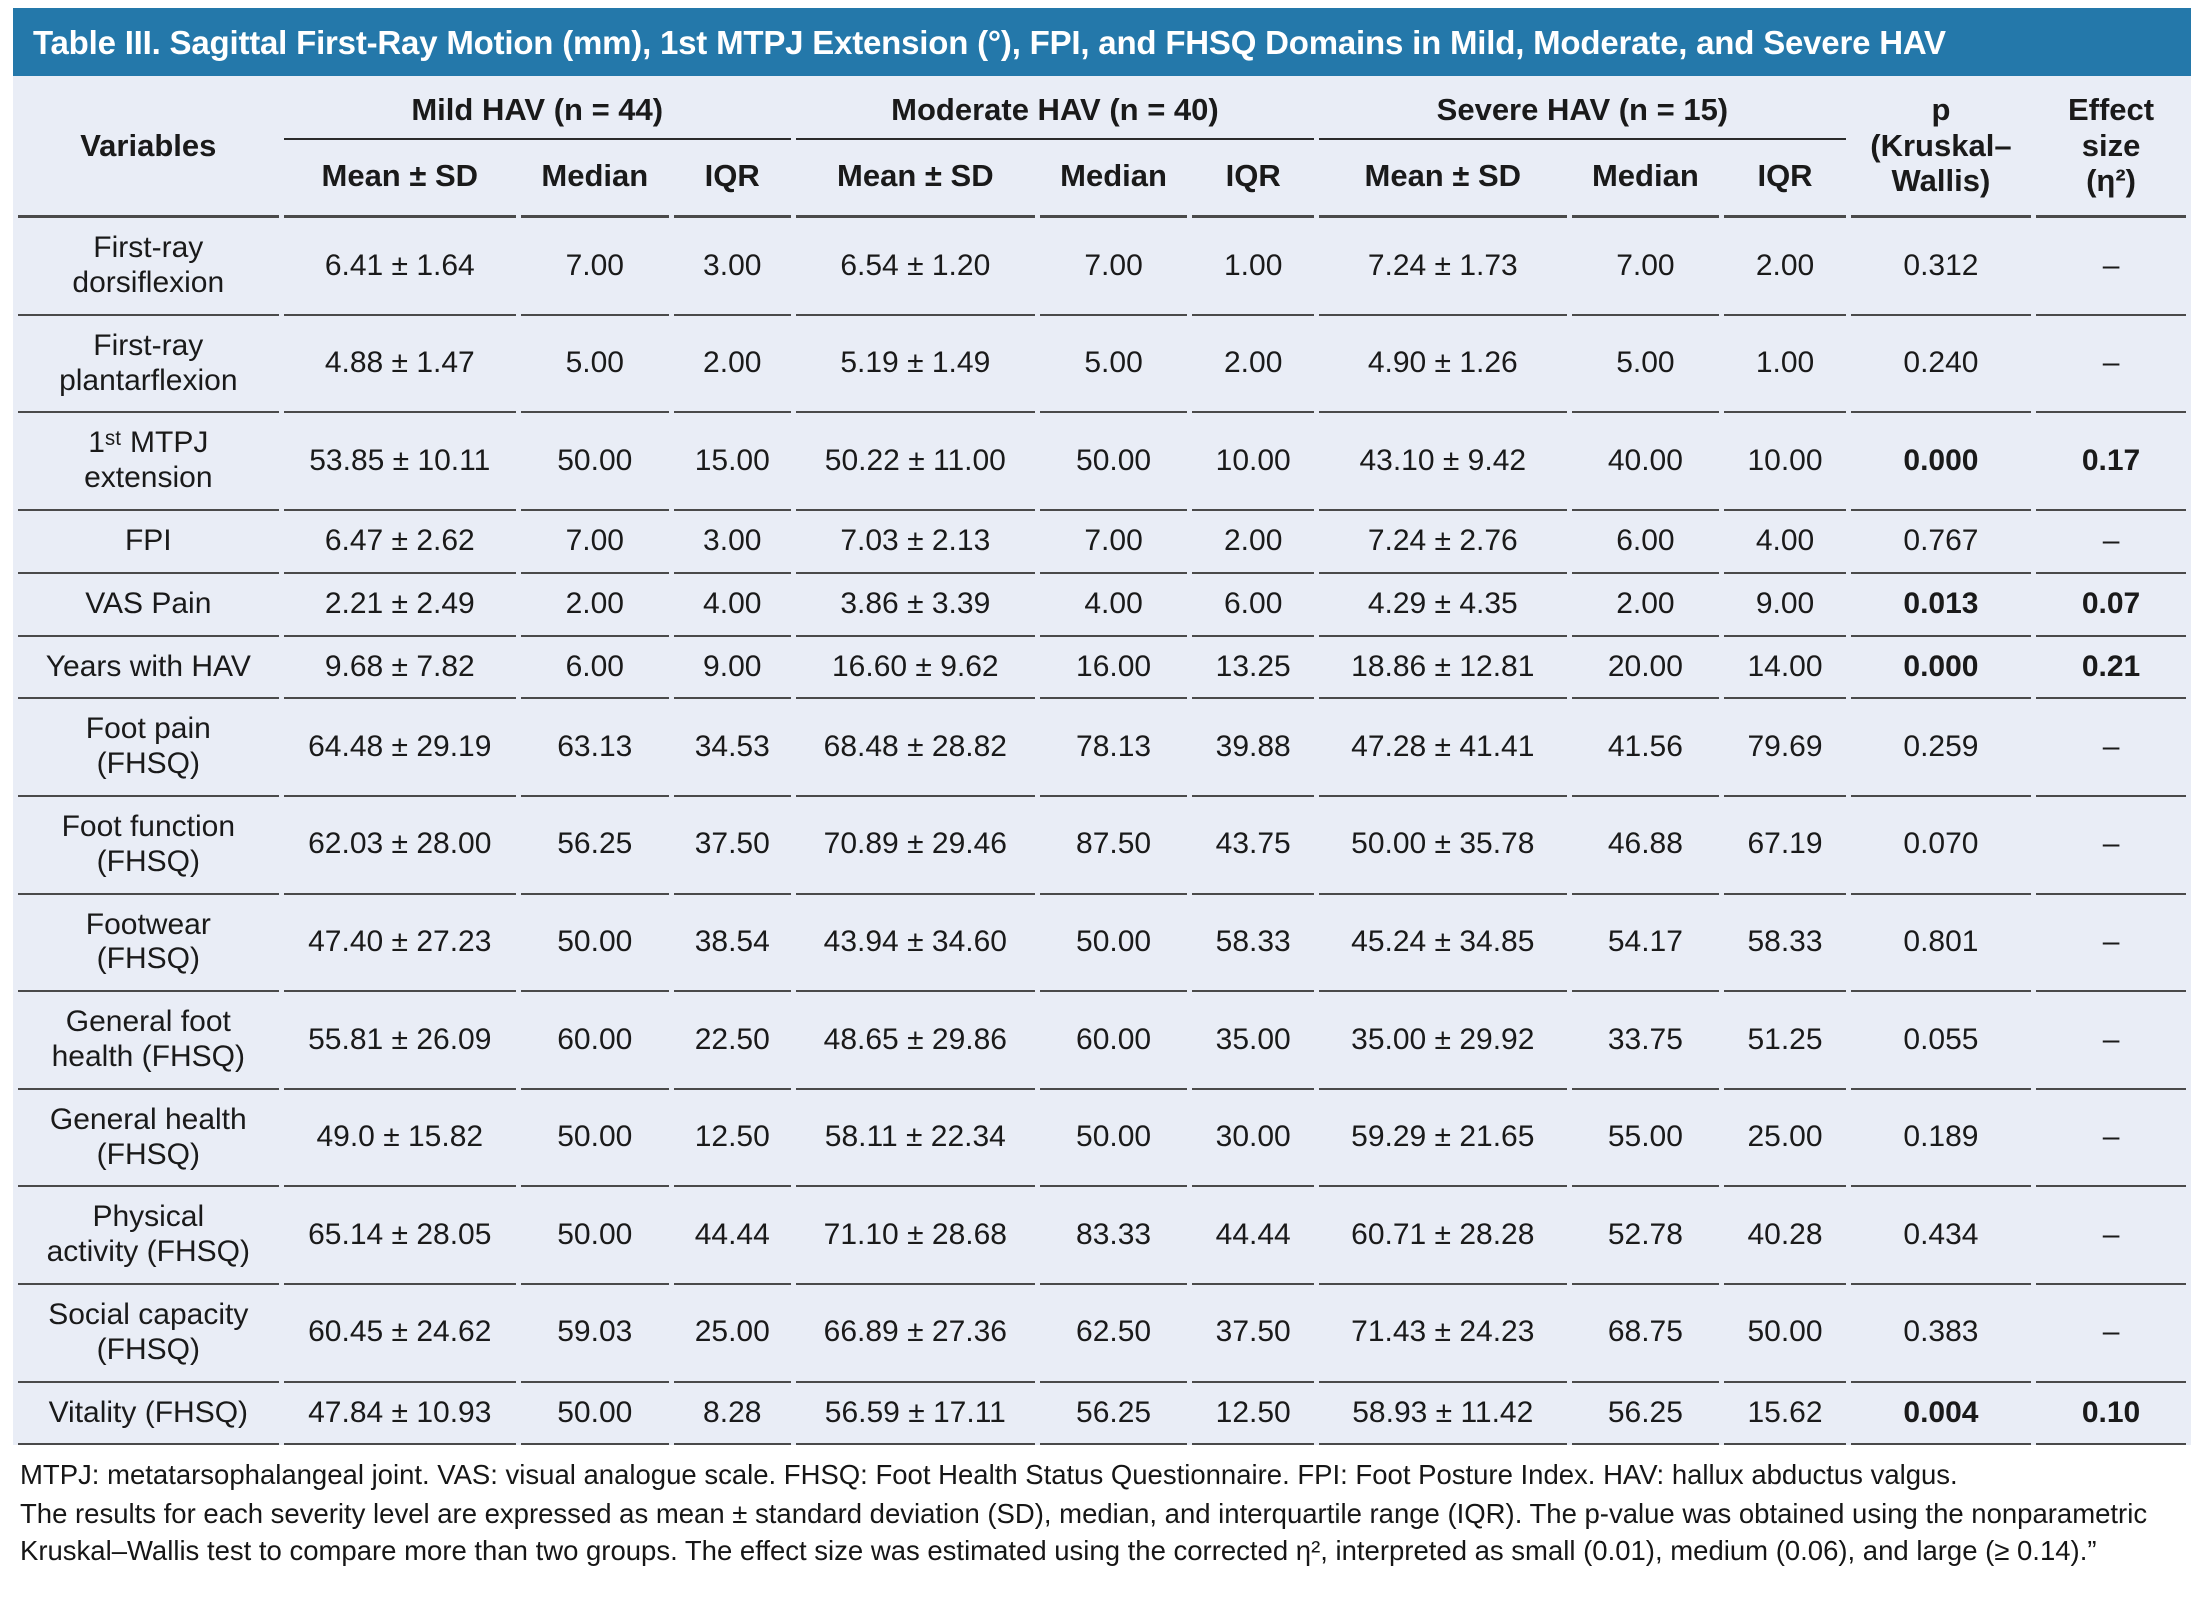 This screenshot has height=1617, width=2204. What do you see at coordinates (1113, 365) in the screenshot?
I see `cell-moderate-median: 5.00` at bounding box center [1113, 365].